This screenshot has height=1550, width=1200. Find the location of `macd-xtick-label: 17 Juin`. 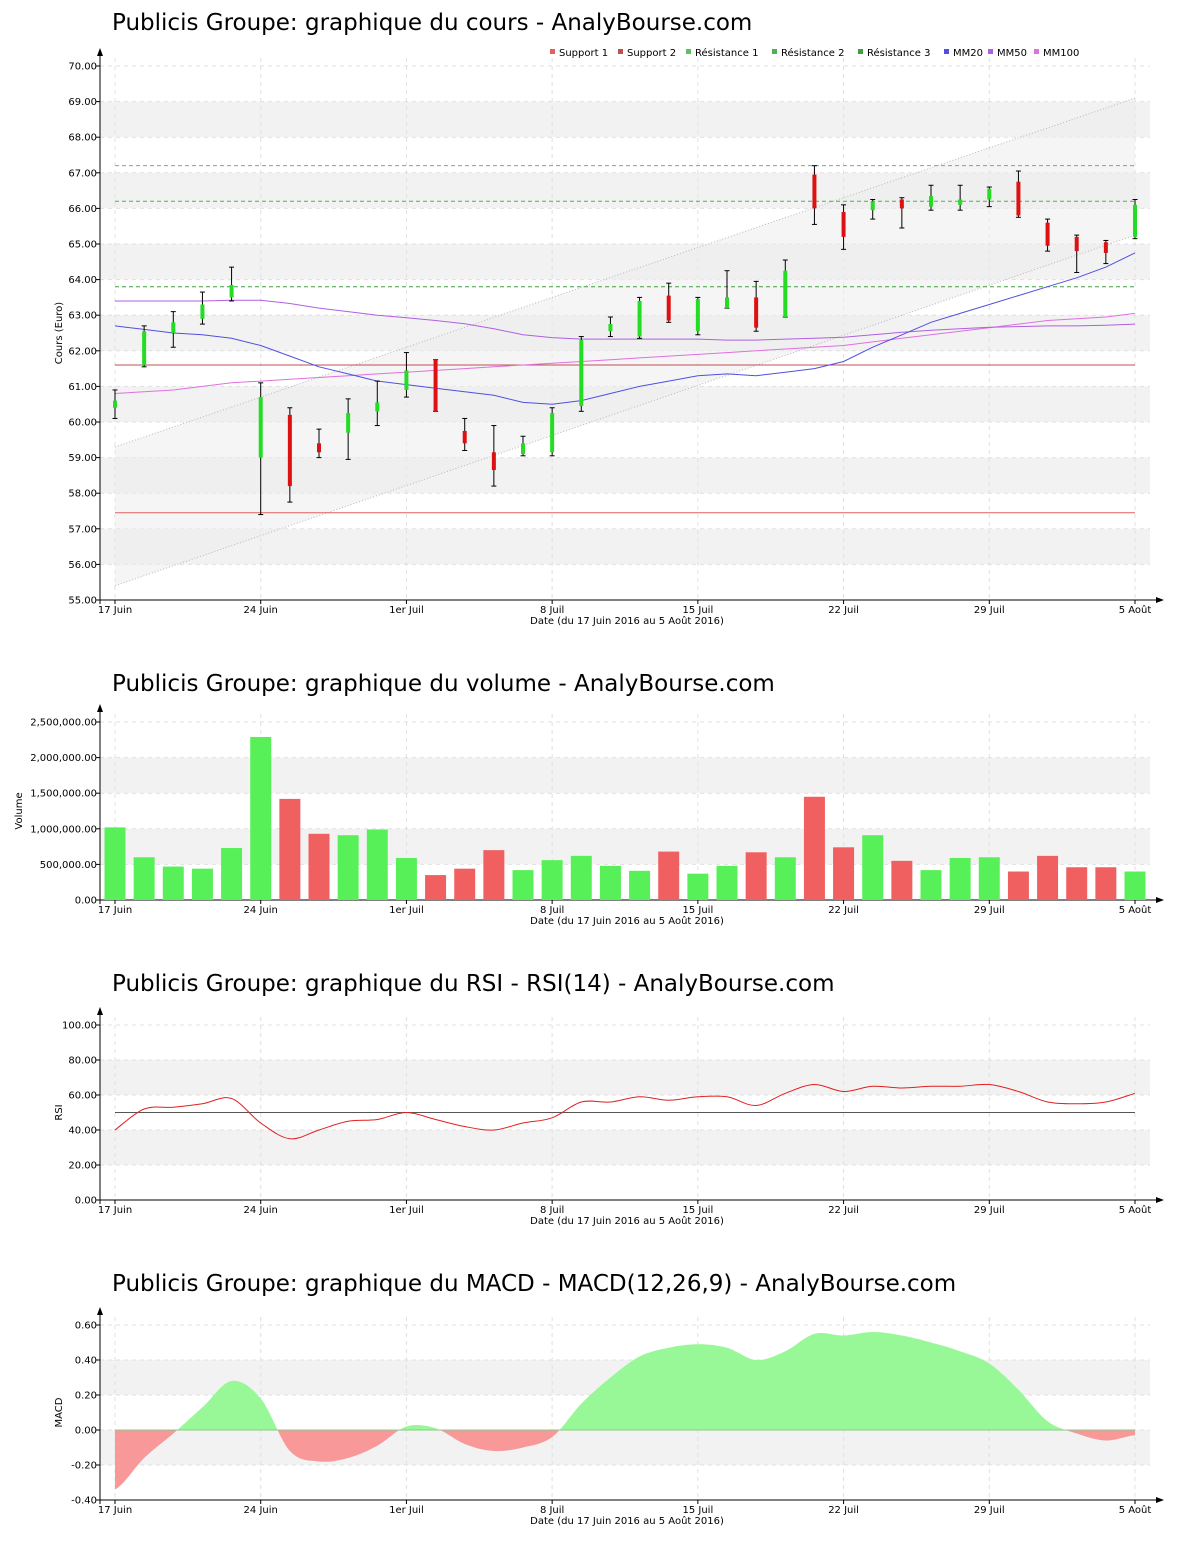

macd-xtick-label: 17 Juin is located at coordinates (115, 1510).